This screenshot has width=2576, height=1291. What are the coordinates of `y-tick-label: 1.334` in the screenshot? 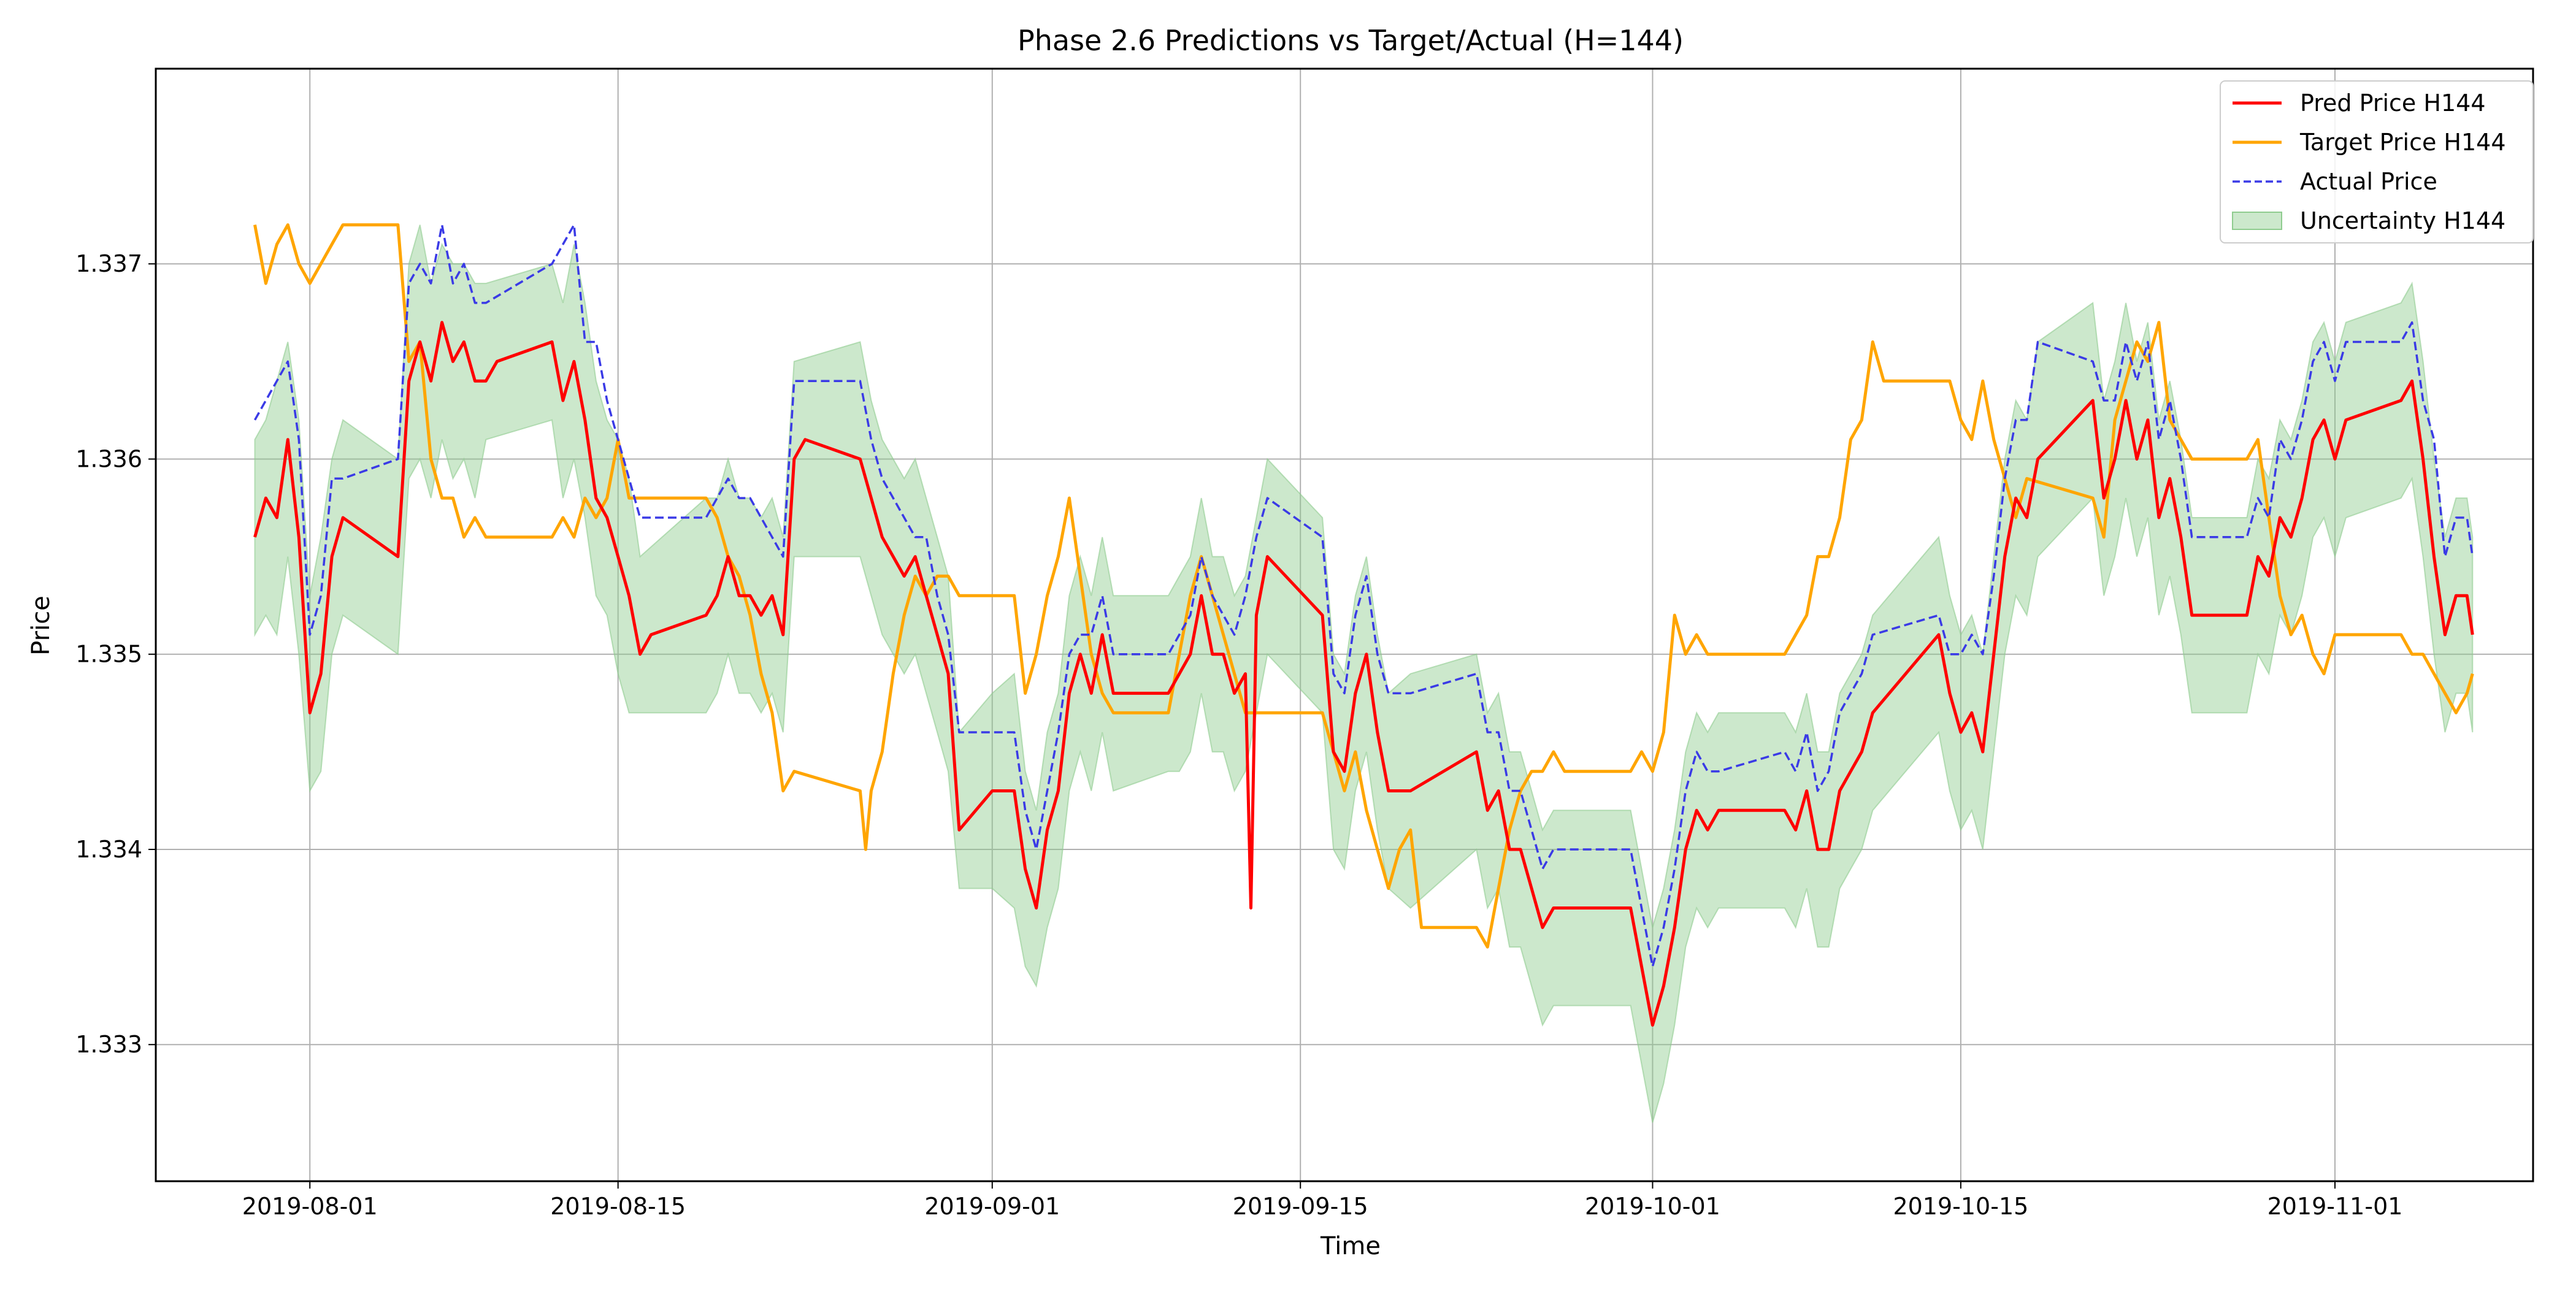 It's located at (108, 849).